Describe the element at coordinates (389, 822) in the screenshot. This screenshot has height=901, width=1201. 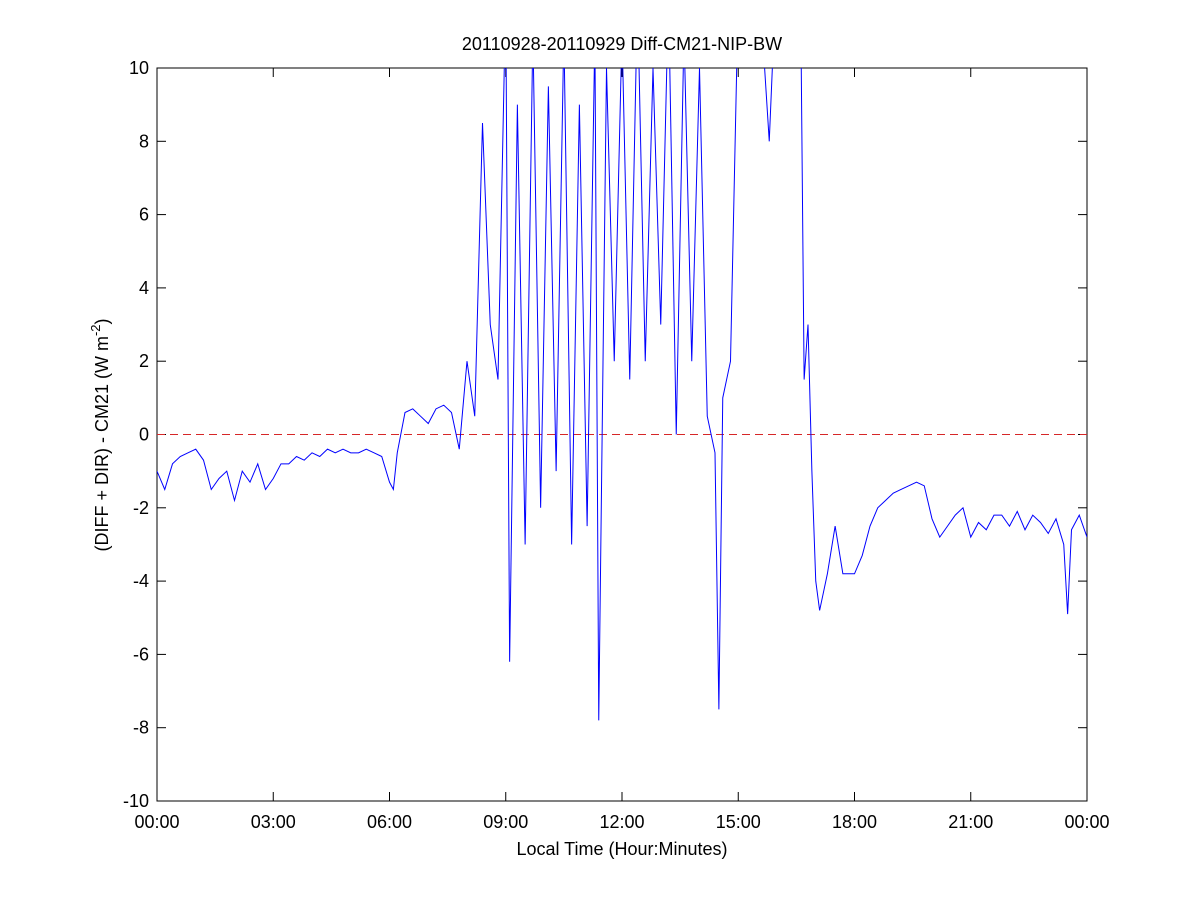
I see `x-tick-label: 06:00` at that location.